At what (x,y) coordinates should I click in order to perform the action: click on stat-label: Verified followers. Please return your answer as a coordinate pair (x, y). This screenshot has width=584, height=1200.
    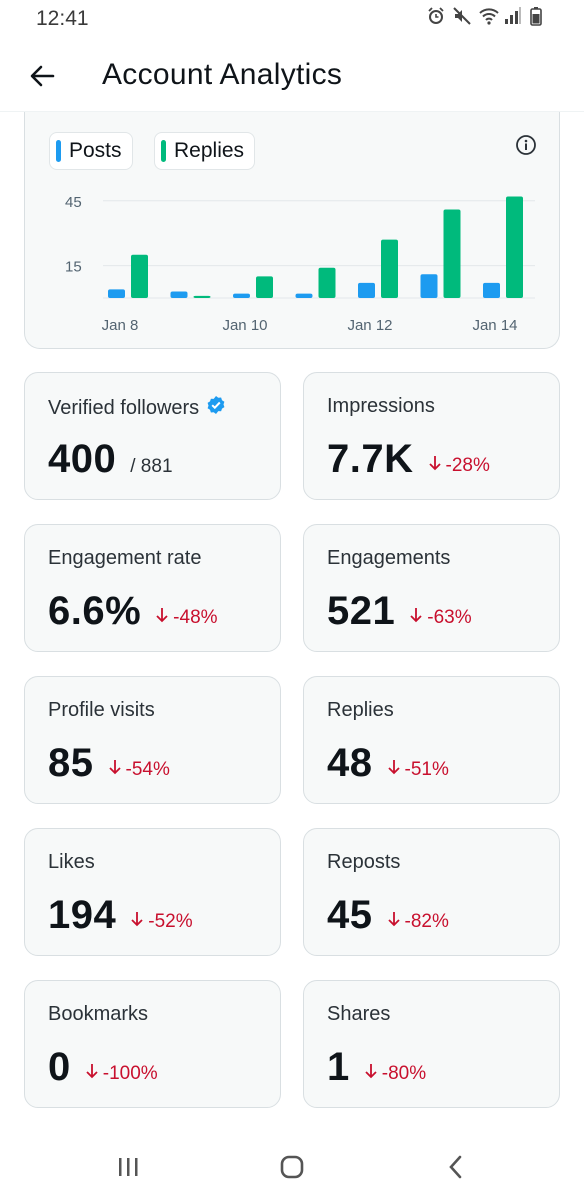
    Looking at the image, I should click on (137, 408).